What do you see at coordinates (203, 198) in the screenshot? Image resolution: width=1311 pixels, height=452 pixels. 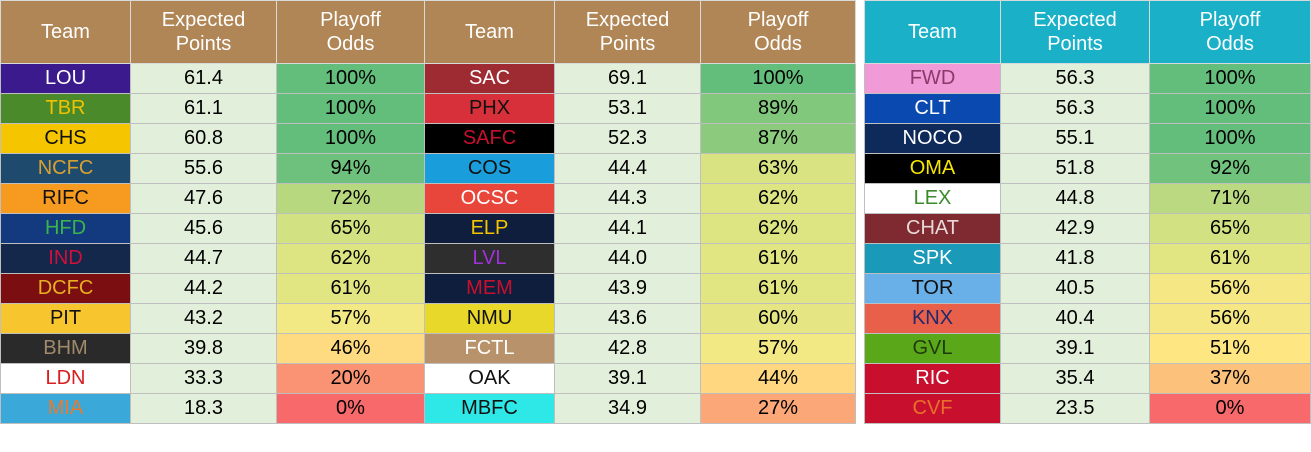 I see `expected-points-cell: 47.6` at bounding box center [203, 198].